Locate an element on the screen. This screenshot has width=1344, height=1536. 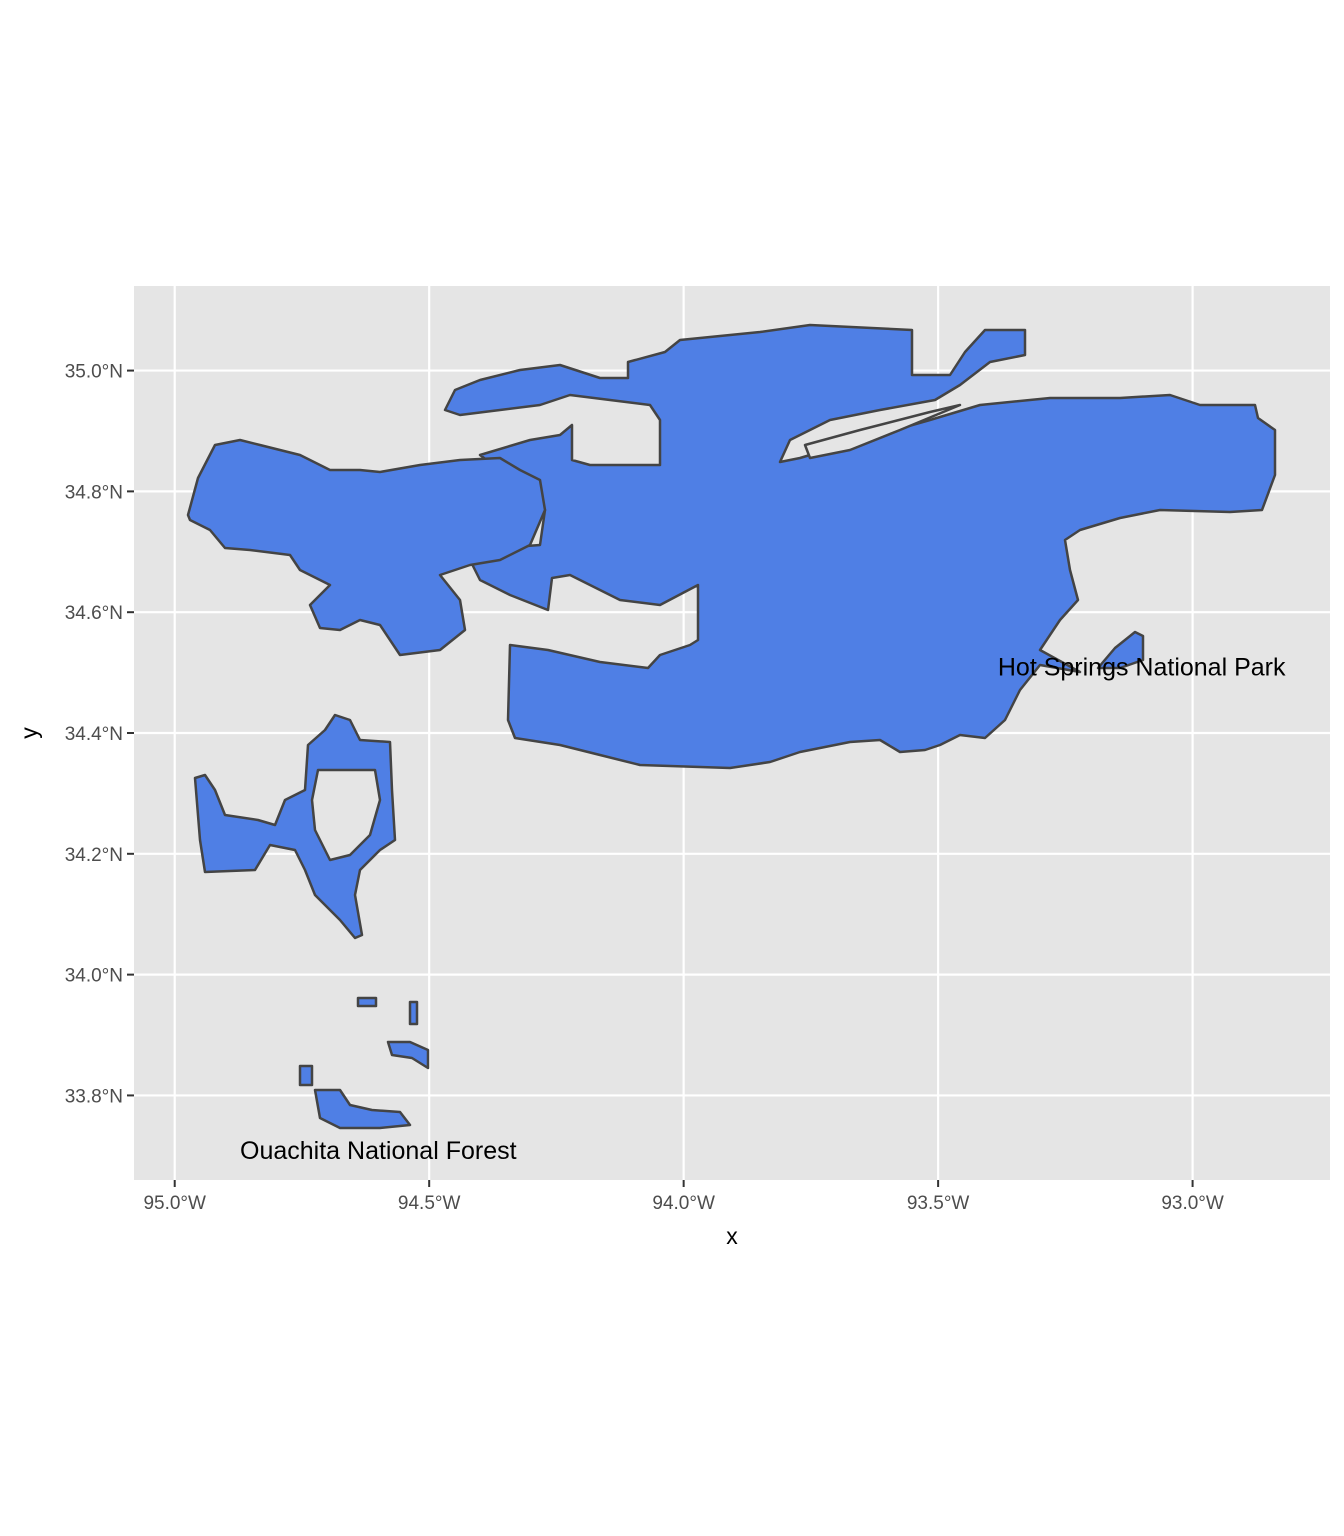
x-axis-ticks: 95.0°W 94.5°W 94.0°W 93.5°W 93.0°W is located at coordinates (683, 1197).